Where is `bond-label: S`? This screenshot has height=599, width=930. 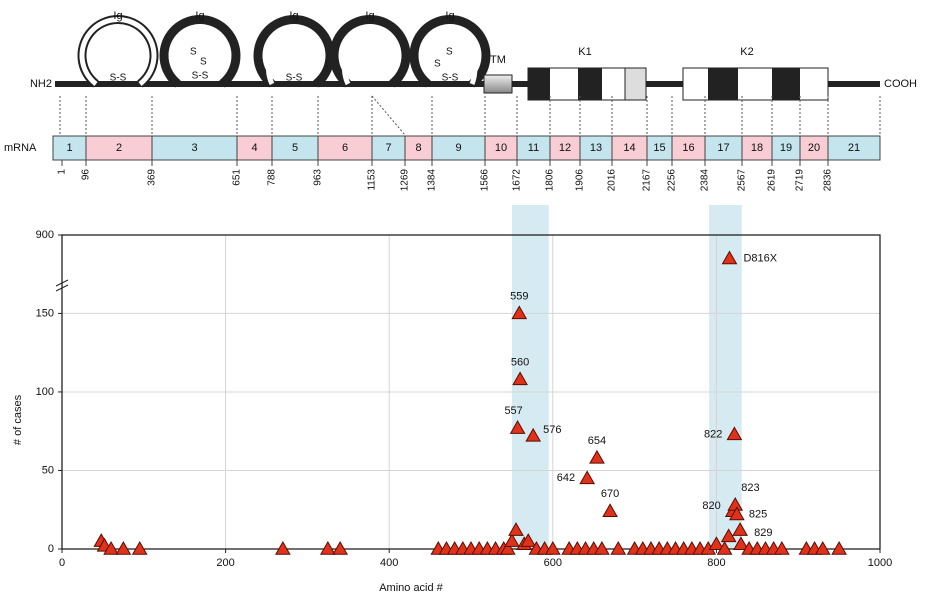
bond-label: S is located at coordinates (449, 52).